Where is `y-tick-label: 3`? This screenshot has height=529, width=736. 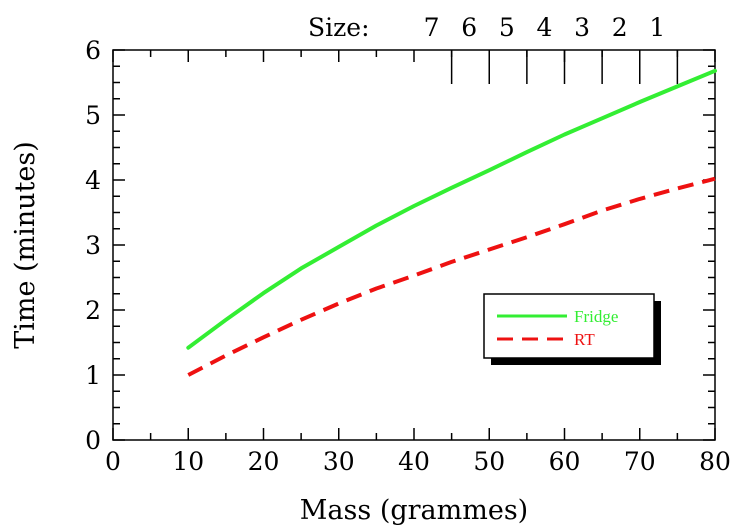
y-tick-label: 3 is located at coordinates (93, 245).